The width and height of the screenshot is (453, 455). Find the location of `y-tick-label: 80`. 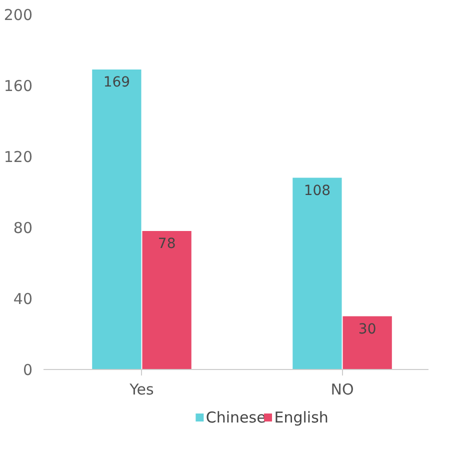

y-tick-label: 80 is located at coordinates (23, 228).